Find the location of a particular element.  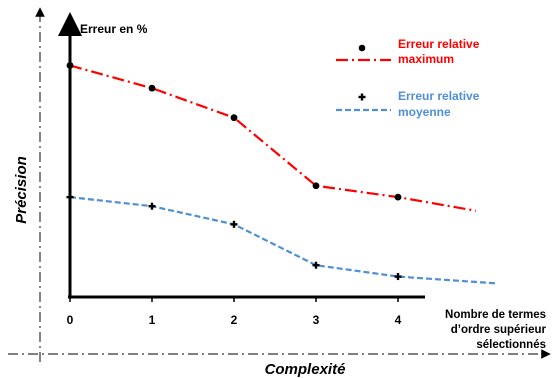

xlabel-line-3: sélectionnés is located at coordinates (511, 345).